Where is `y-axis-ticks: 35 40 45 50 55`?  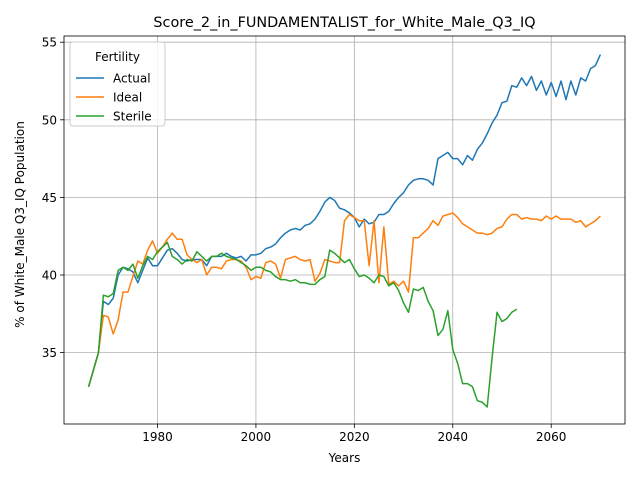 y-axis-ticks: 35 40 45 50 55 is located at coordinates (53, 198).